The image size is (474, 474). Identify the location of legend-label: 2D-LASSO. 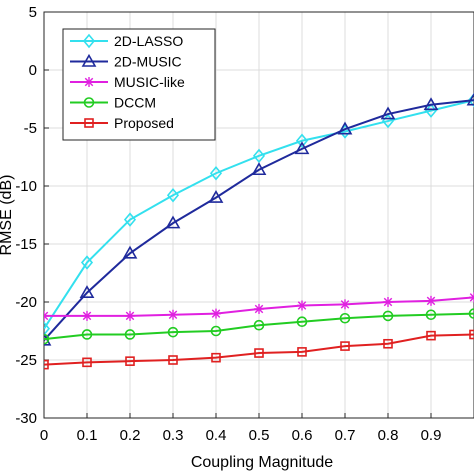
(148, 41).